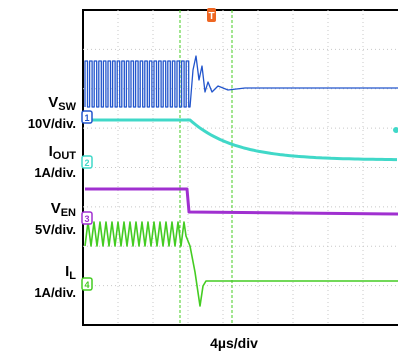 Image resolution: width=398 pixels, height=363 pixels. What do you see at coordinates (55, 281) in the screenshot?
I see `ch4-label: IL 1A/div.` at bounding box center [55, 281].